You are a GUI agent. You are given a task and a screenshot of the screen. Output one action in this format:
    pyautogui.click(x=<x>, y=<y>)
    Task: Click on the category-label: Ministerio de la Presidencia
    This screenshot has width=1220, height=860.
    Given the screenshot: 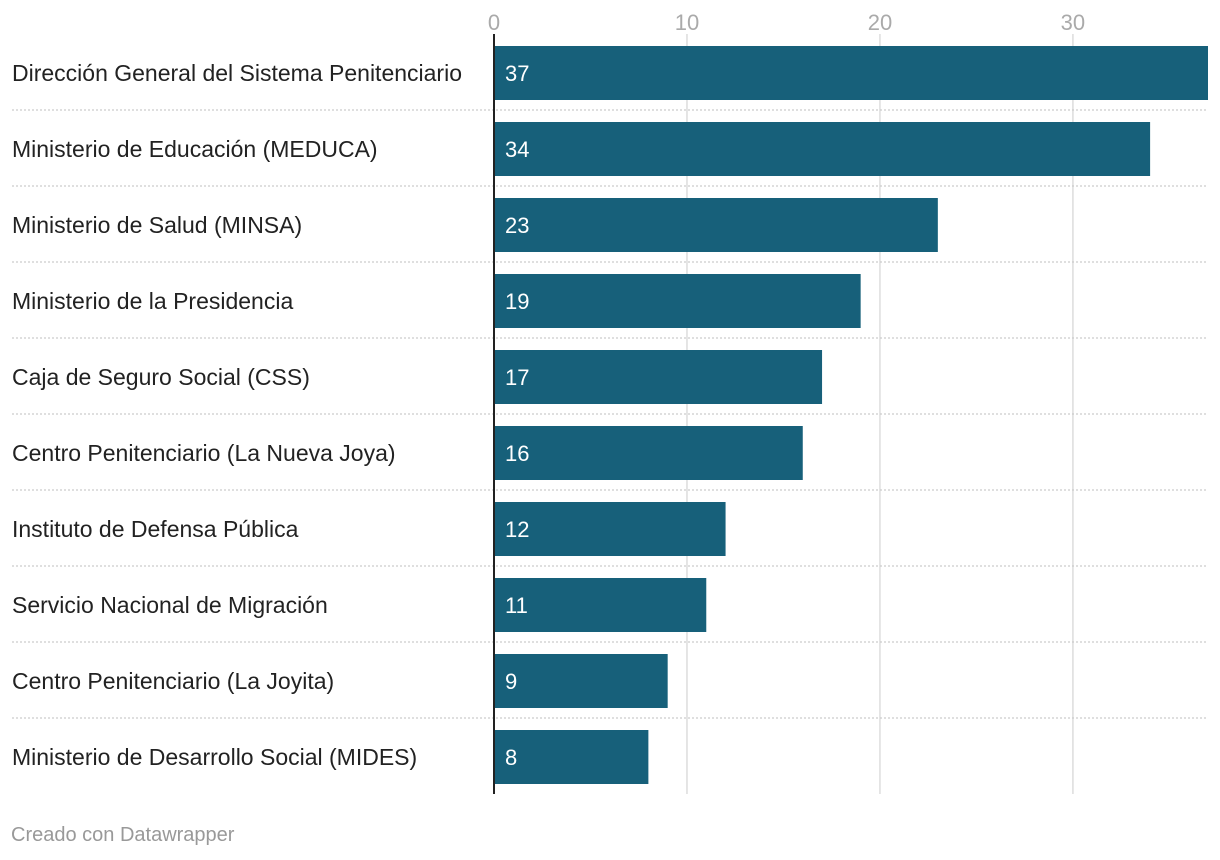 What is the action you would take?
    pyautogui.click(x=152, y=301)
    